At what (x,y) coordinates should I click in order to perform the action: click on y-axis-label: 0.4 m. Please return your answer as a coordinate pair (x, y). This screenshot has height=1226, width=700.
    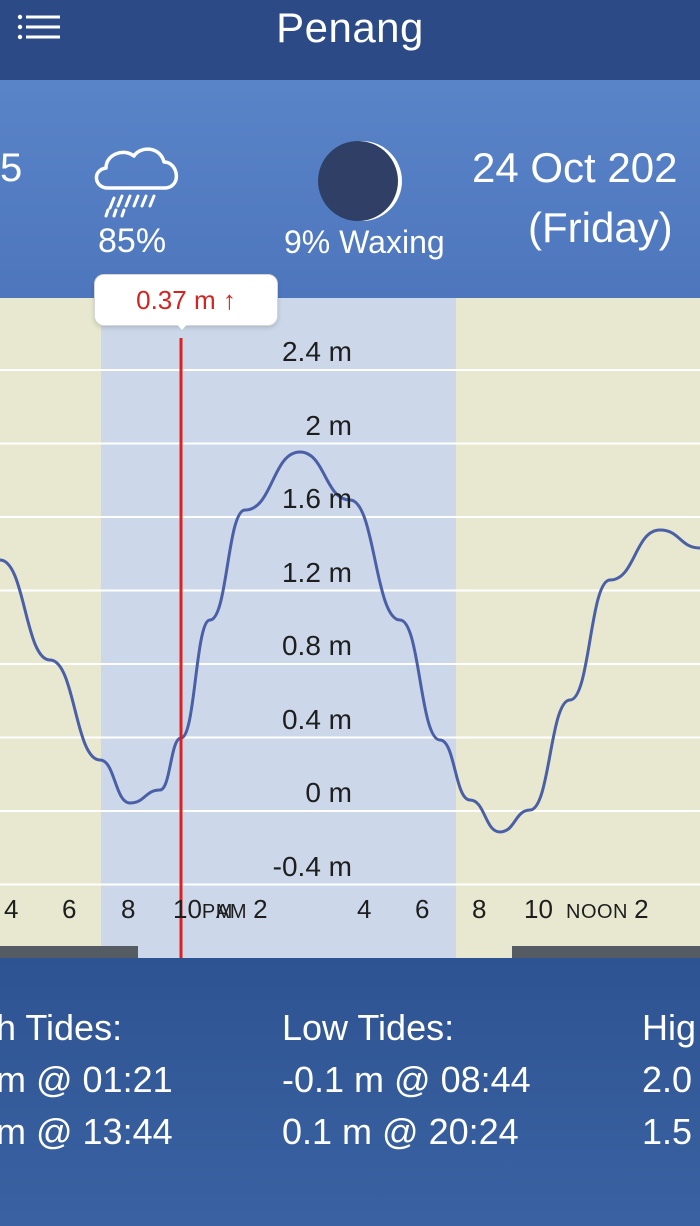
    Looking at the image, I should click on (316, 719).